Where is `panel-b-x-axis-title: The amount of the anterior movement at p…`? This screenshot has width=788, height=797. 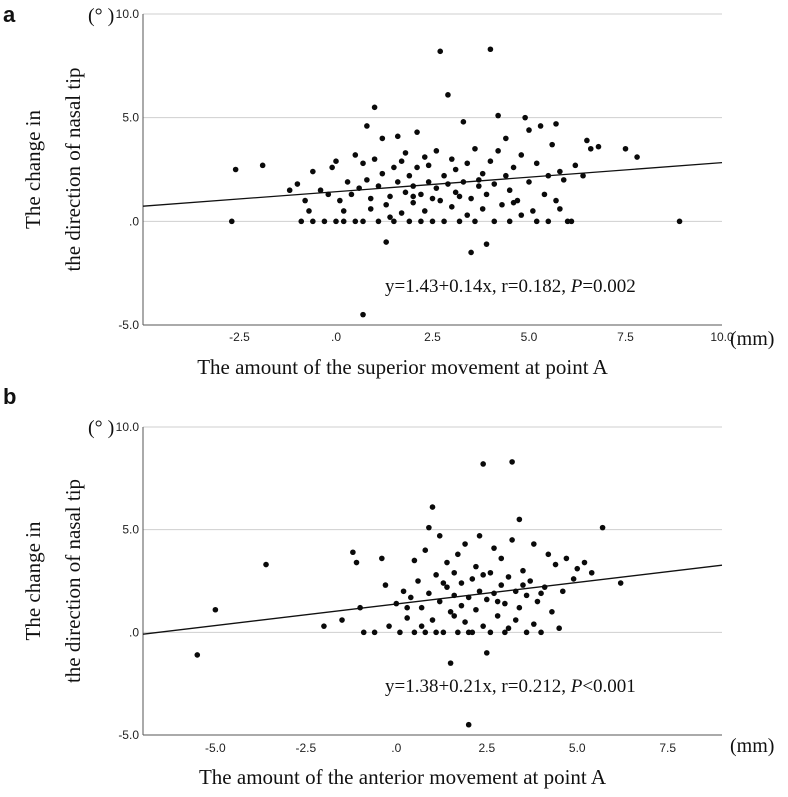
panel-b-x-axis-title: The amount of the anterior movement at p… is located at coordinates (403, 777).